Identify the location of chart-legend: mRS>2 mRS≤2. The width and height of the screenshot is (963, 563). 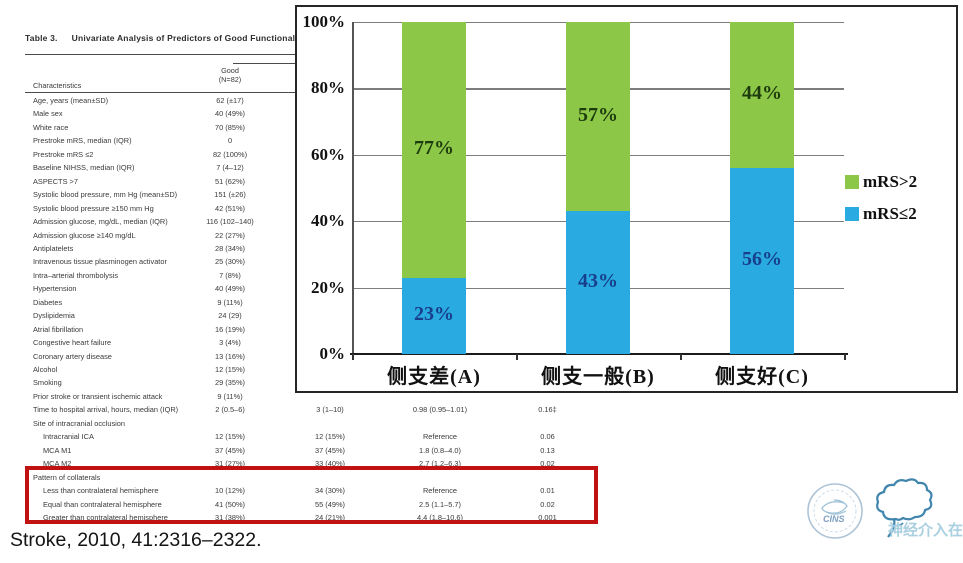
(881, 204).